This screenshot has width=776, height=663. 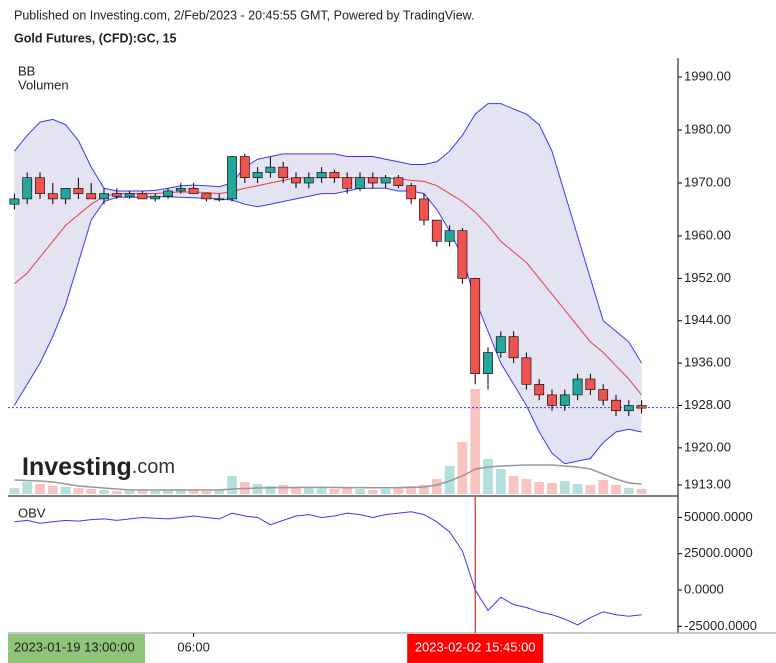 I want to click on y-tick-label: 50000.0000, so click(x=718, y=516).